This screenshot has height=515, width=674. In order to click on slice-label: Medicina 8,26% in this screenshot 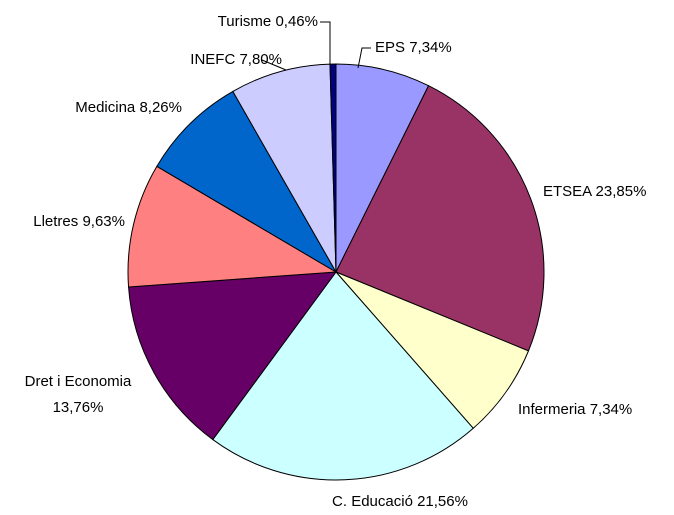, I will do `click(128, 107)`.